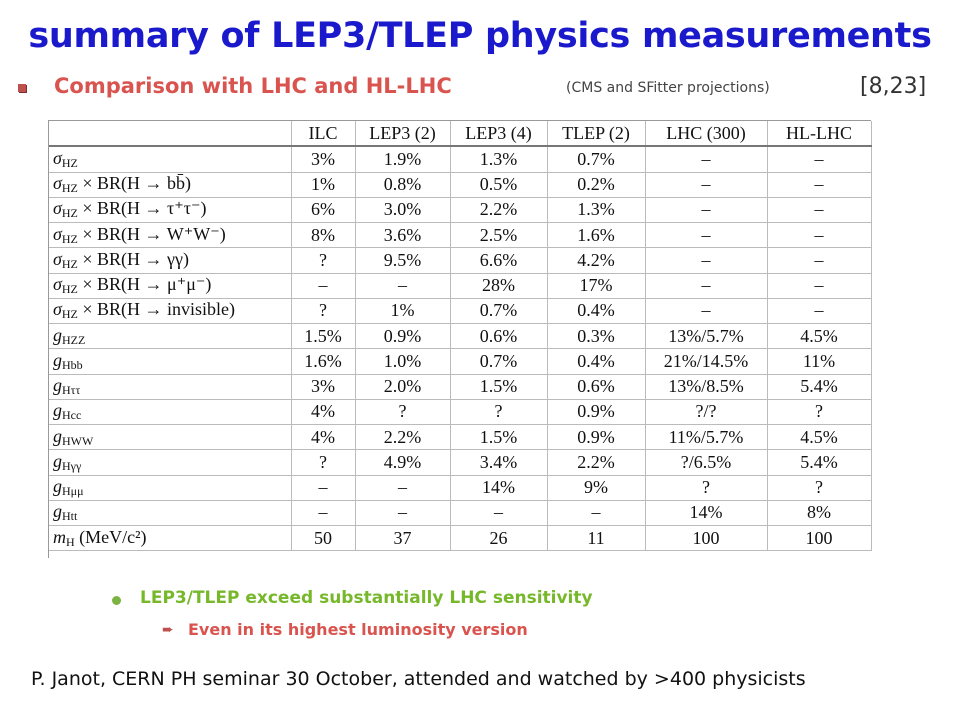 The height and width of the screenshot is (720, 960). What do you see at coordinates (499, 235) in the screenshot?
I see `table-cell: 2.5%` at bounding box center [499, 235].